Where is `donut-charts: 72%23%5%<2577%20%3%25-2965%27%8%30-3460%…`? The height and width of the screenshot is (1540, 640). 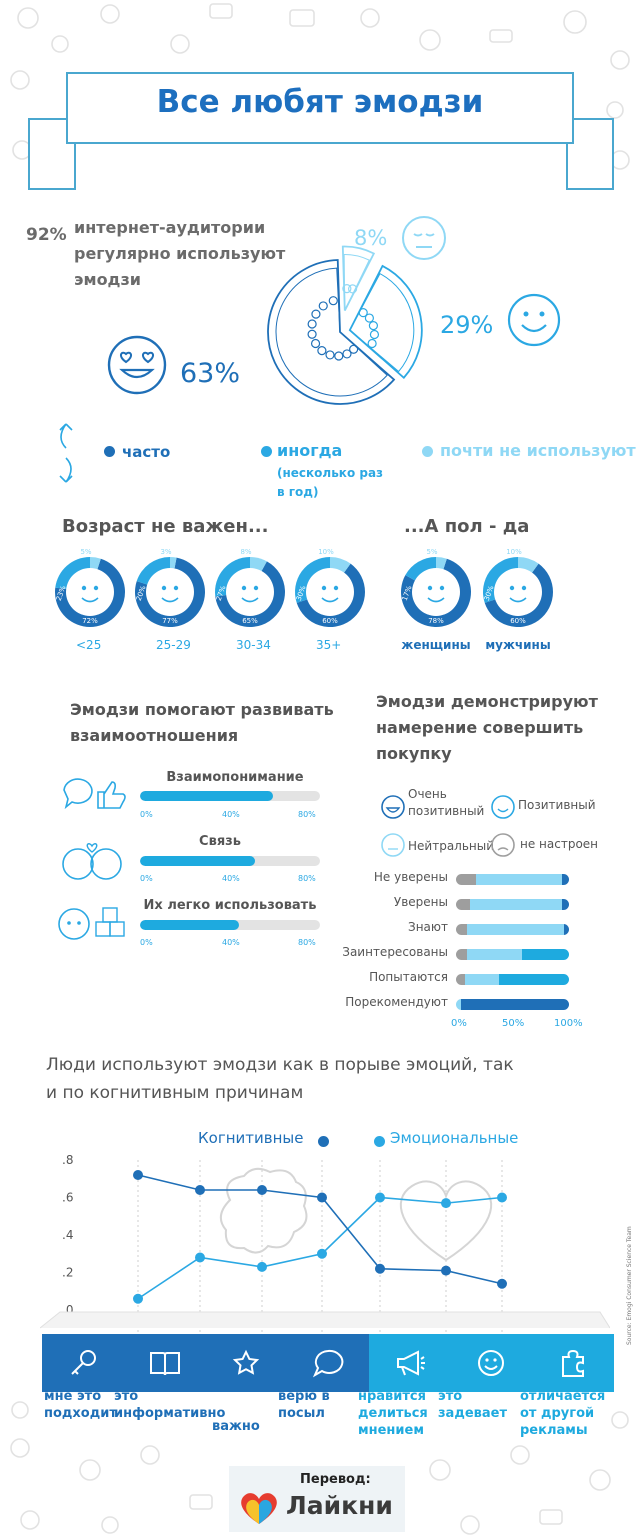
donut-charts: 72%23%5%<2577%20%3%25-2965%27%8%30-3460%… is located at coordinates (304, 600).